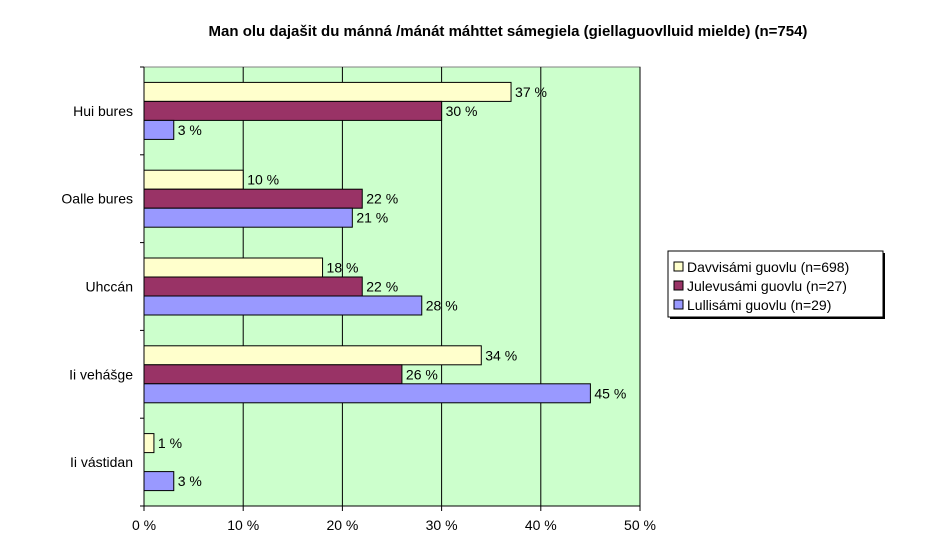  What do you see at coordinates (97, 199) in the screenshot?
I see `category-label: Oalle bures` at bounding box center [97, 199].